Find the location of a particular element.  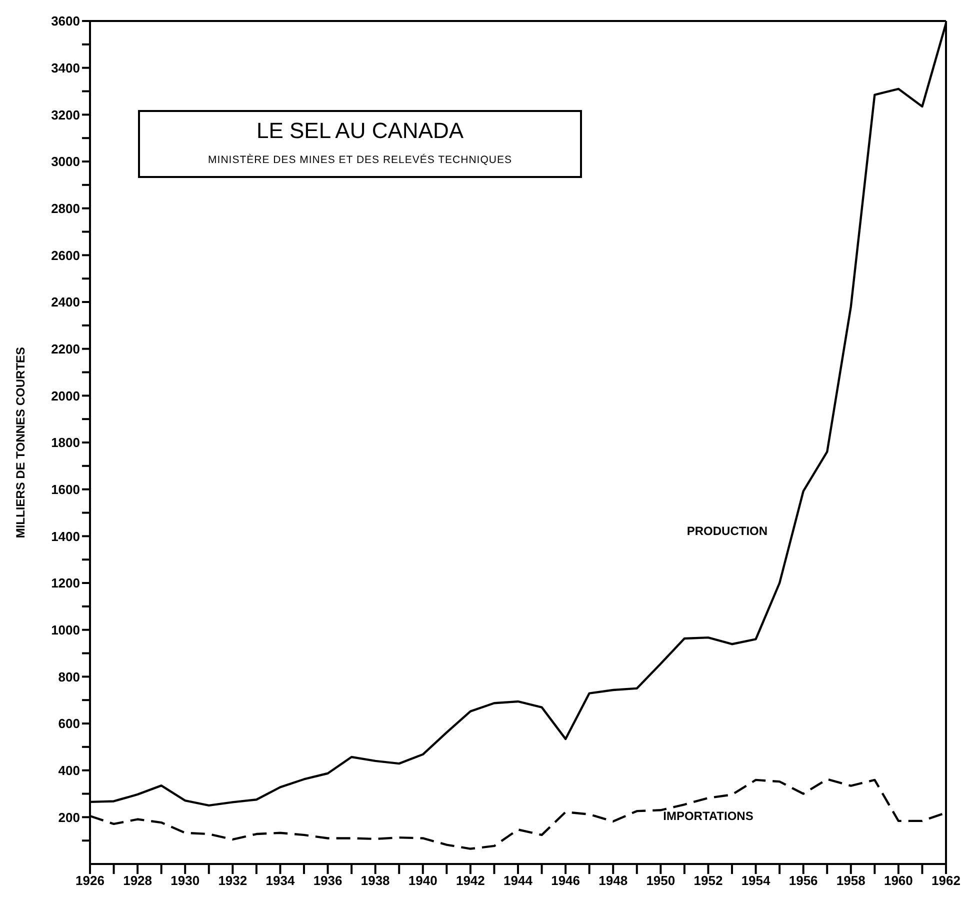

y-tick-label: 3400 is located at coordinates (65, 68).